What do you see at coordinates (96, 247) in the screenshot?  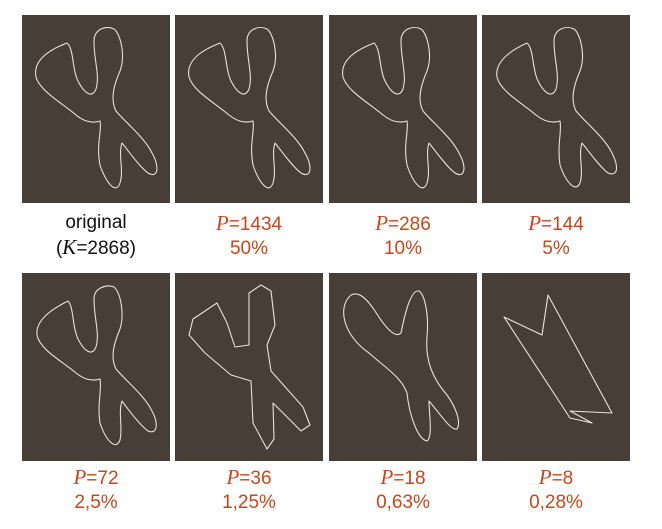 I see `caption-original-sub: (K=2868)` at bounding box center [96, 247].